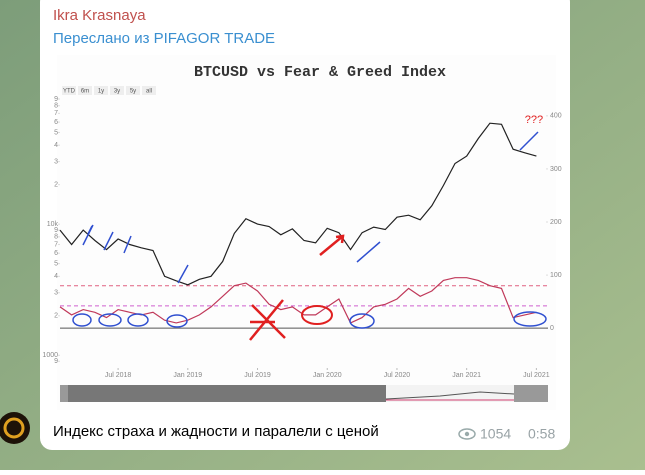 The width and height of the screenshot is (645, 475). I want to click on annotation: ???, so click(534, 120).